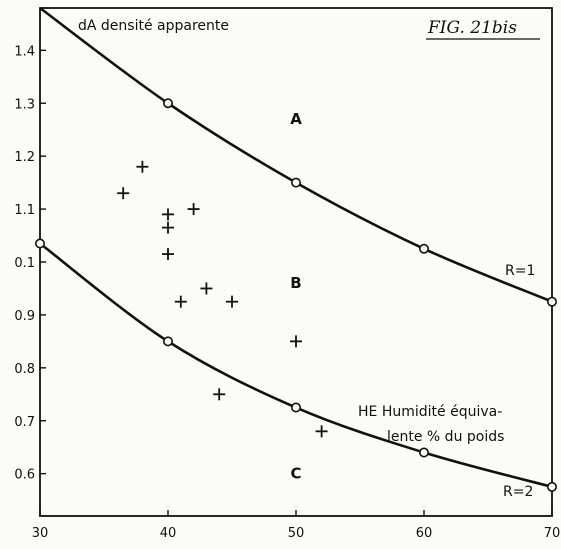  I want to click on x-axis: 30 40 50 60 70, so click(296, 525).